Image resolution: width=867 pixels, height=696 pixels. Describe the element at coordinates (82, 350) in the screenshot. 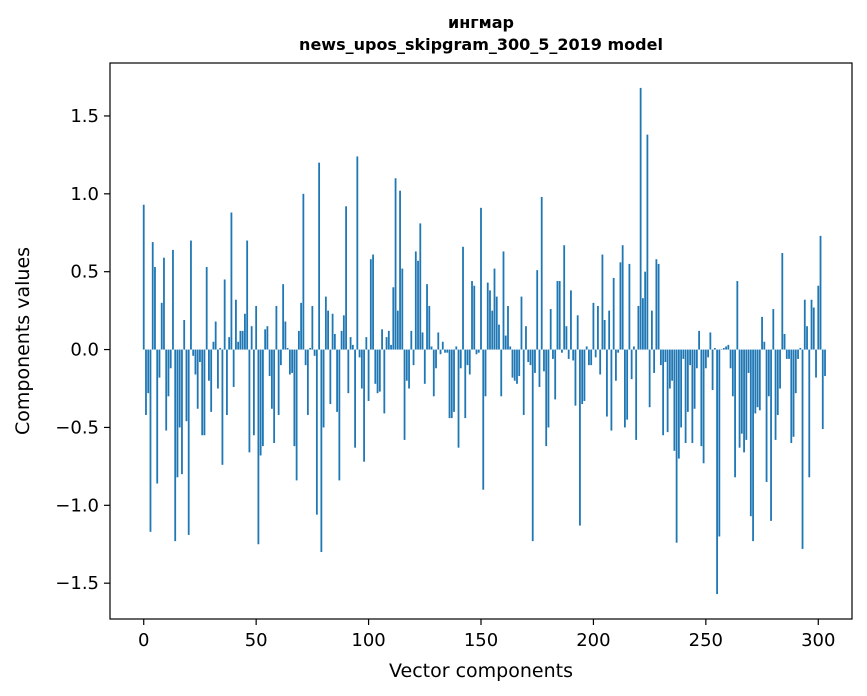

I see `y-axis-ticks: −1.5 −1.0 −0.5 0.0 0.5 1.0 1.5` at that location.